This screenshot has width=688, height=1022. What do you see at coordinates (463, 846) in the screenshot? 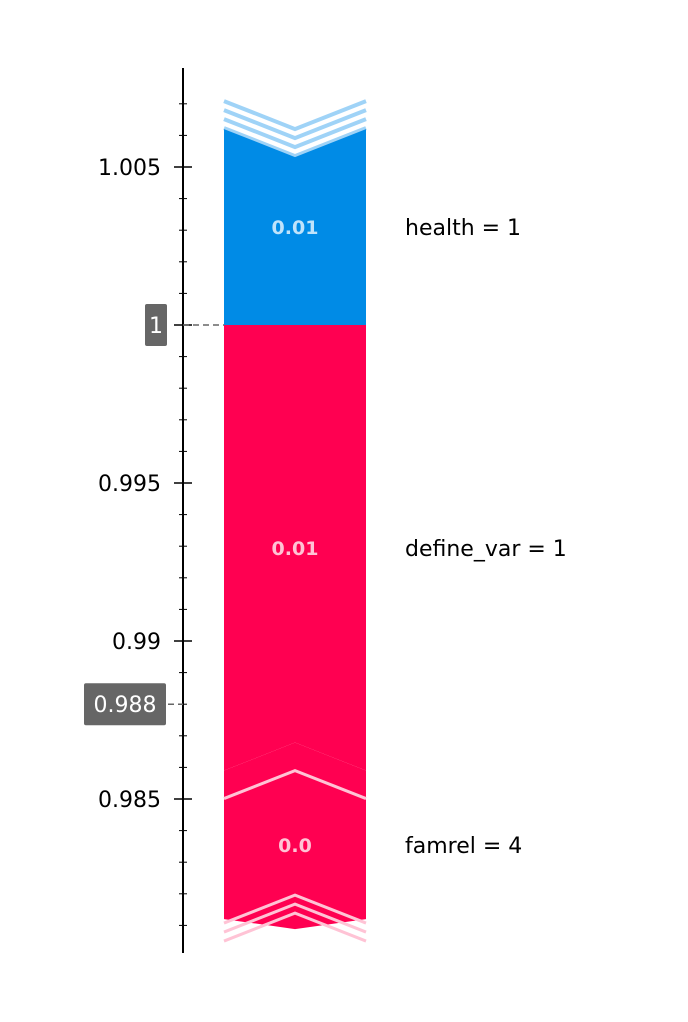
I see `feature-label: famrel = 4` at bounding box center [463, 846].